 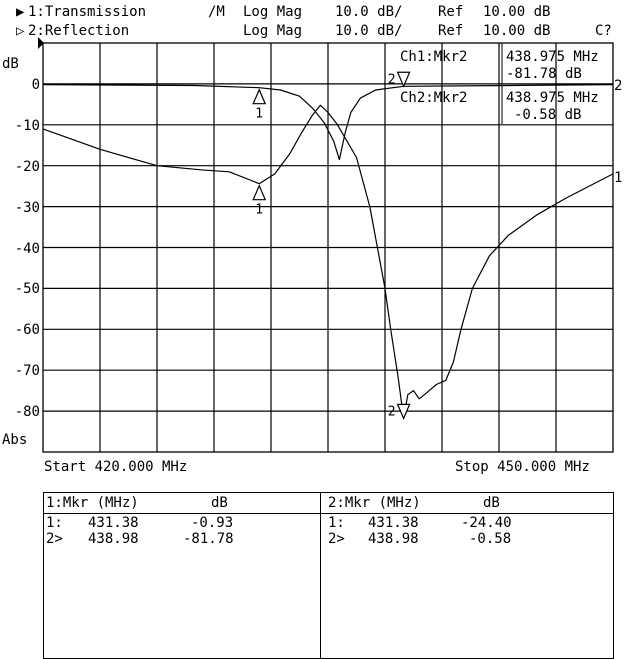 I want to click on ch1-mode: /M, so click(x=216, y=12).